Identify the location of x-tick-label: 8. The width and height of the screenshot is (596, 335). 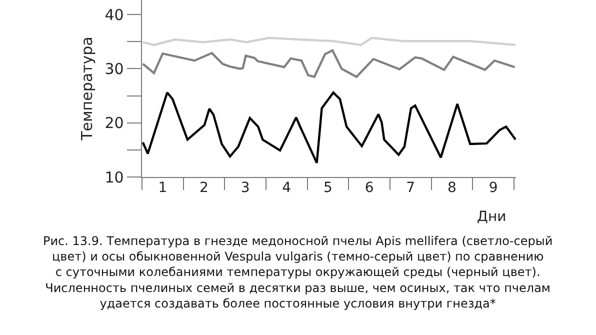
(451, 188).